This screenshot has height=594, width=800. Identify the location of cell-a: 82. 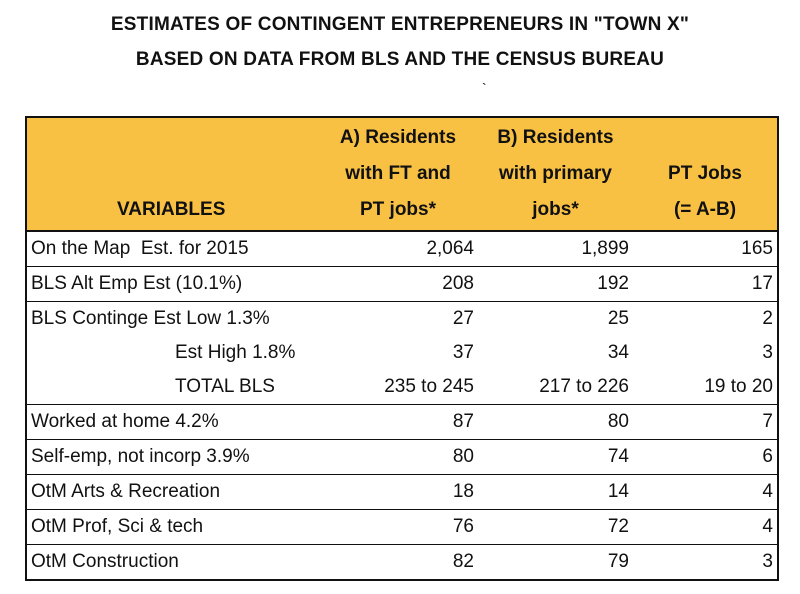
(463, 561).